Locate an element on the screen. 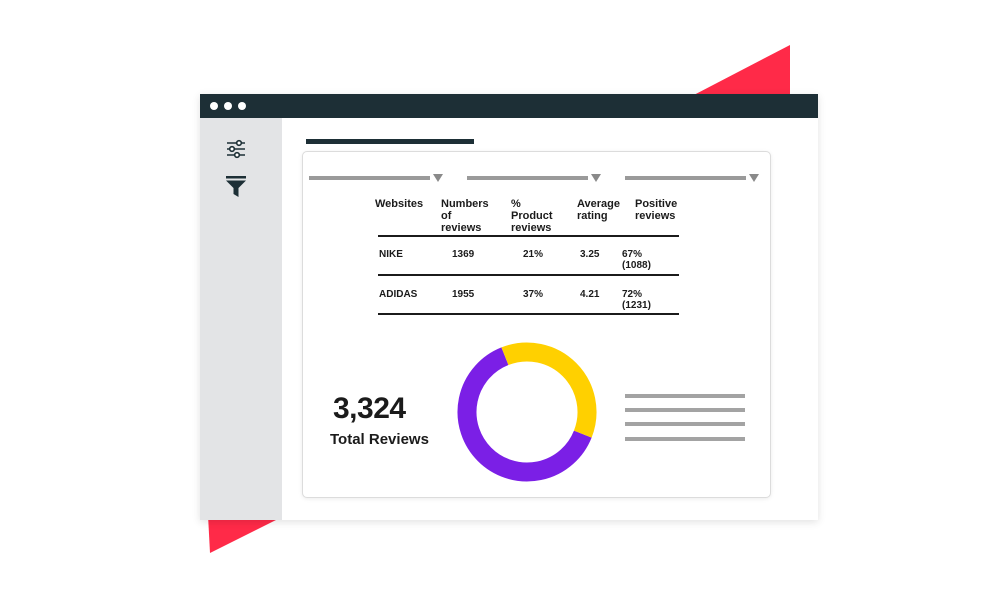 This screenshot has height=600, width=1000. table-cell: 3.25 is located at coordinates (590, 254).